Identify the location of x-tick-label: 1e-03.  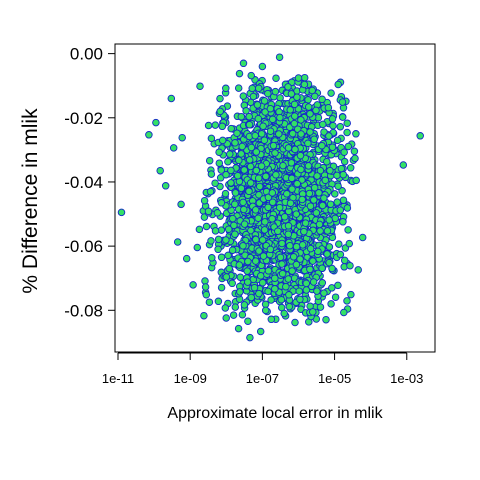
(406, 378).